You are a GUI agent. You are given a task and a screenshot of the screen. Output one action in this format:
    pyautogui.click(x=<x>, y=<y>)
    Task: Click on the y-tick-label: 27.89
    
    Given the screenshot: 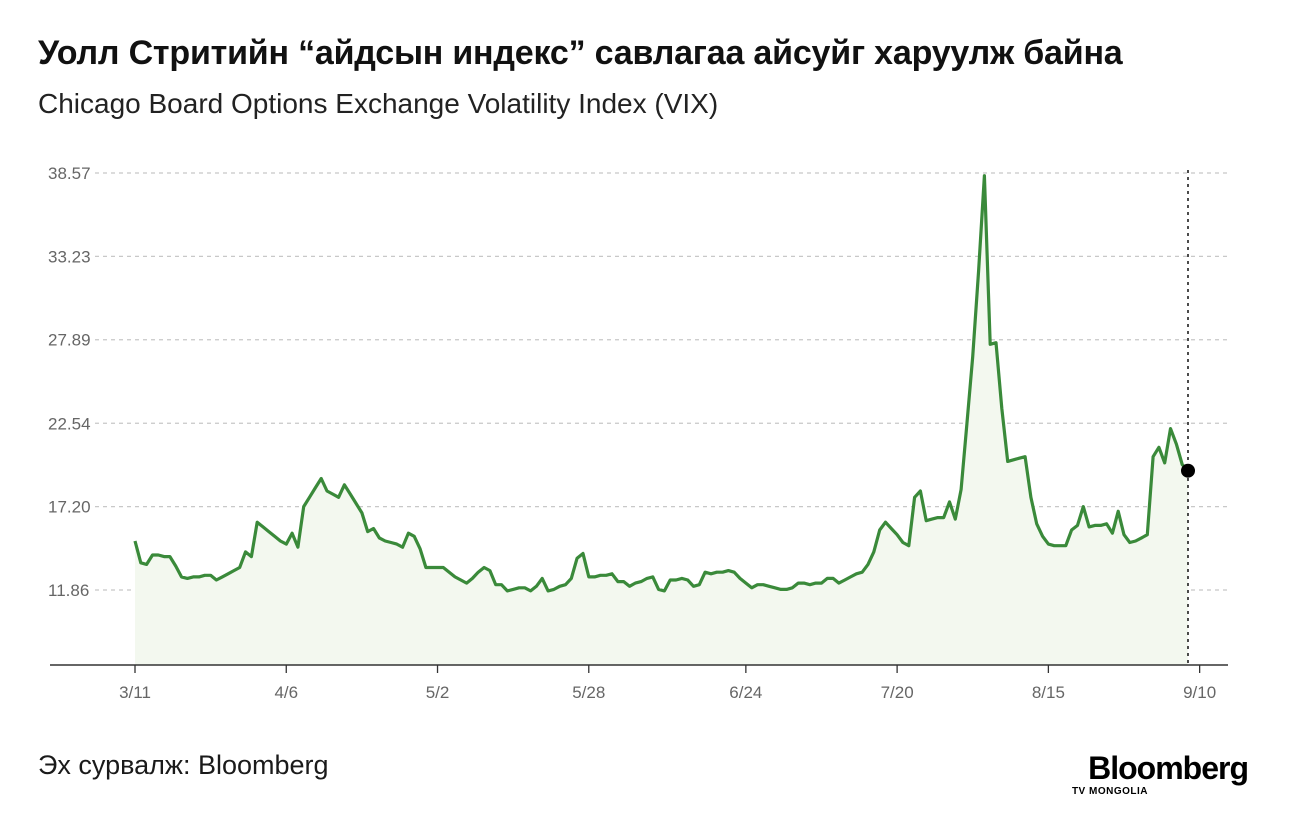 What is the action you would take?
    pyautogui.click(x=69, y=340)
    